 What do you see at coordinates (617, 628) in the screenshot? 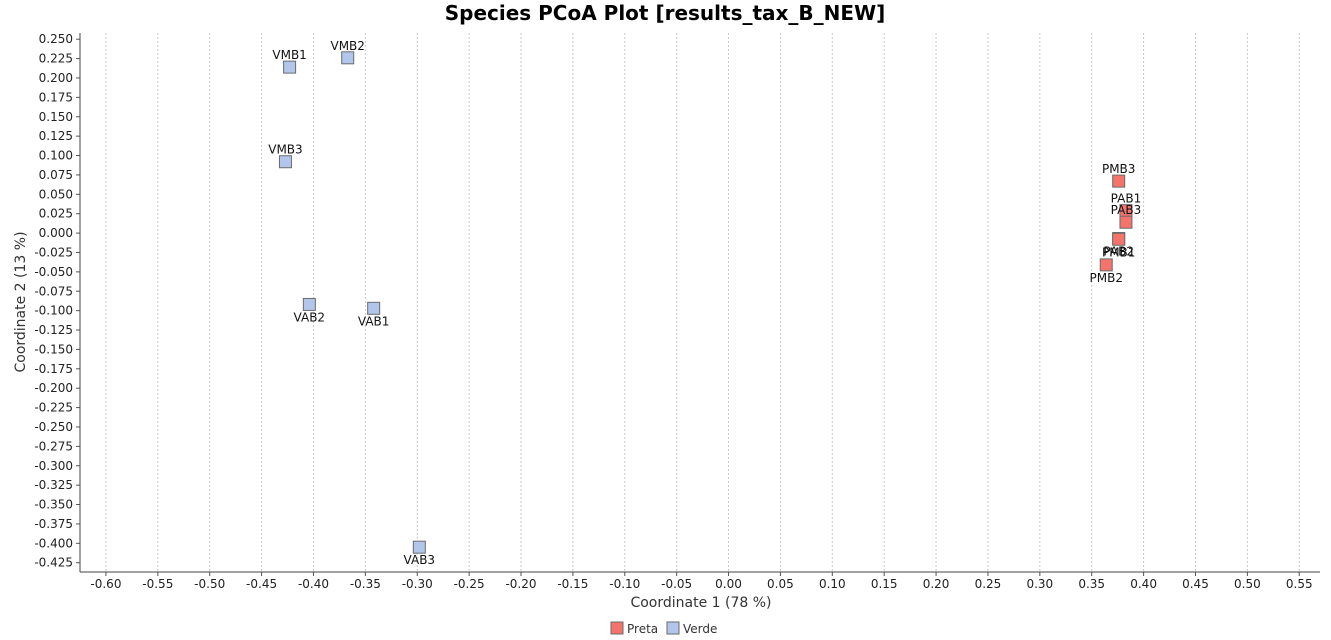
I see `legend-swatch-preta` at bounding box center [617, 628].